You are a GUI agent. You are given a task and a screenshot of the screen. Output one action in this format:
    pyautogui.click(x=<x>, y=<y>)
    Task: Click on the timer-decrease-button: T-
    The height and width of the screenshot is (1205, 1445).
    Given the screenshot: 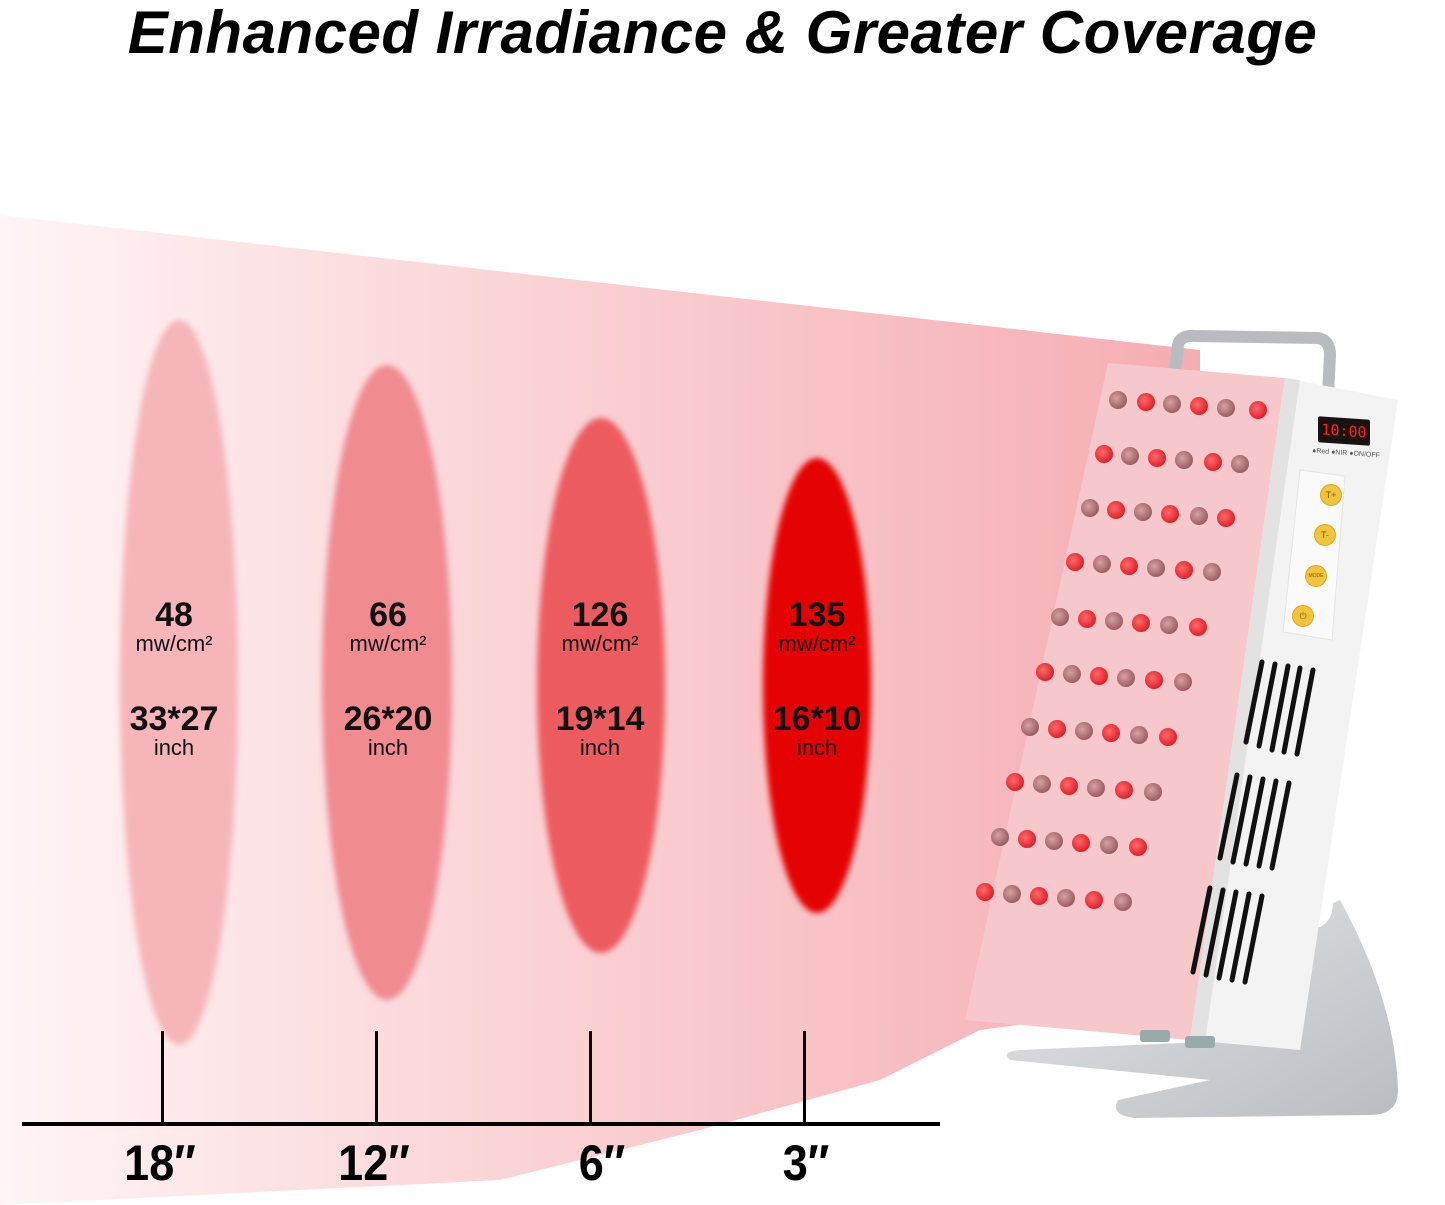 What is the action you would take?
    pyautogui.click(x=1325, y=535)
    